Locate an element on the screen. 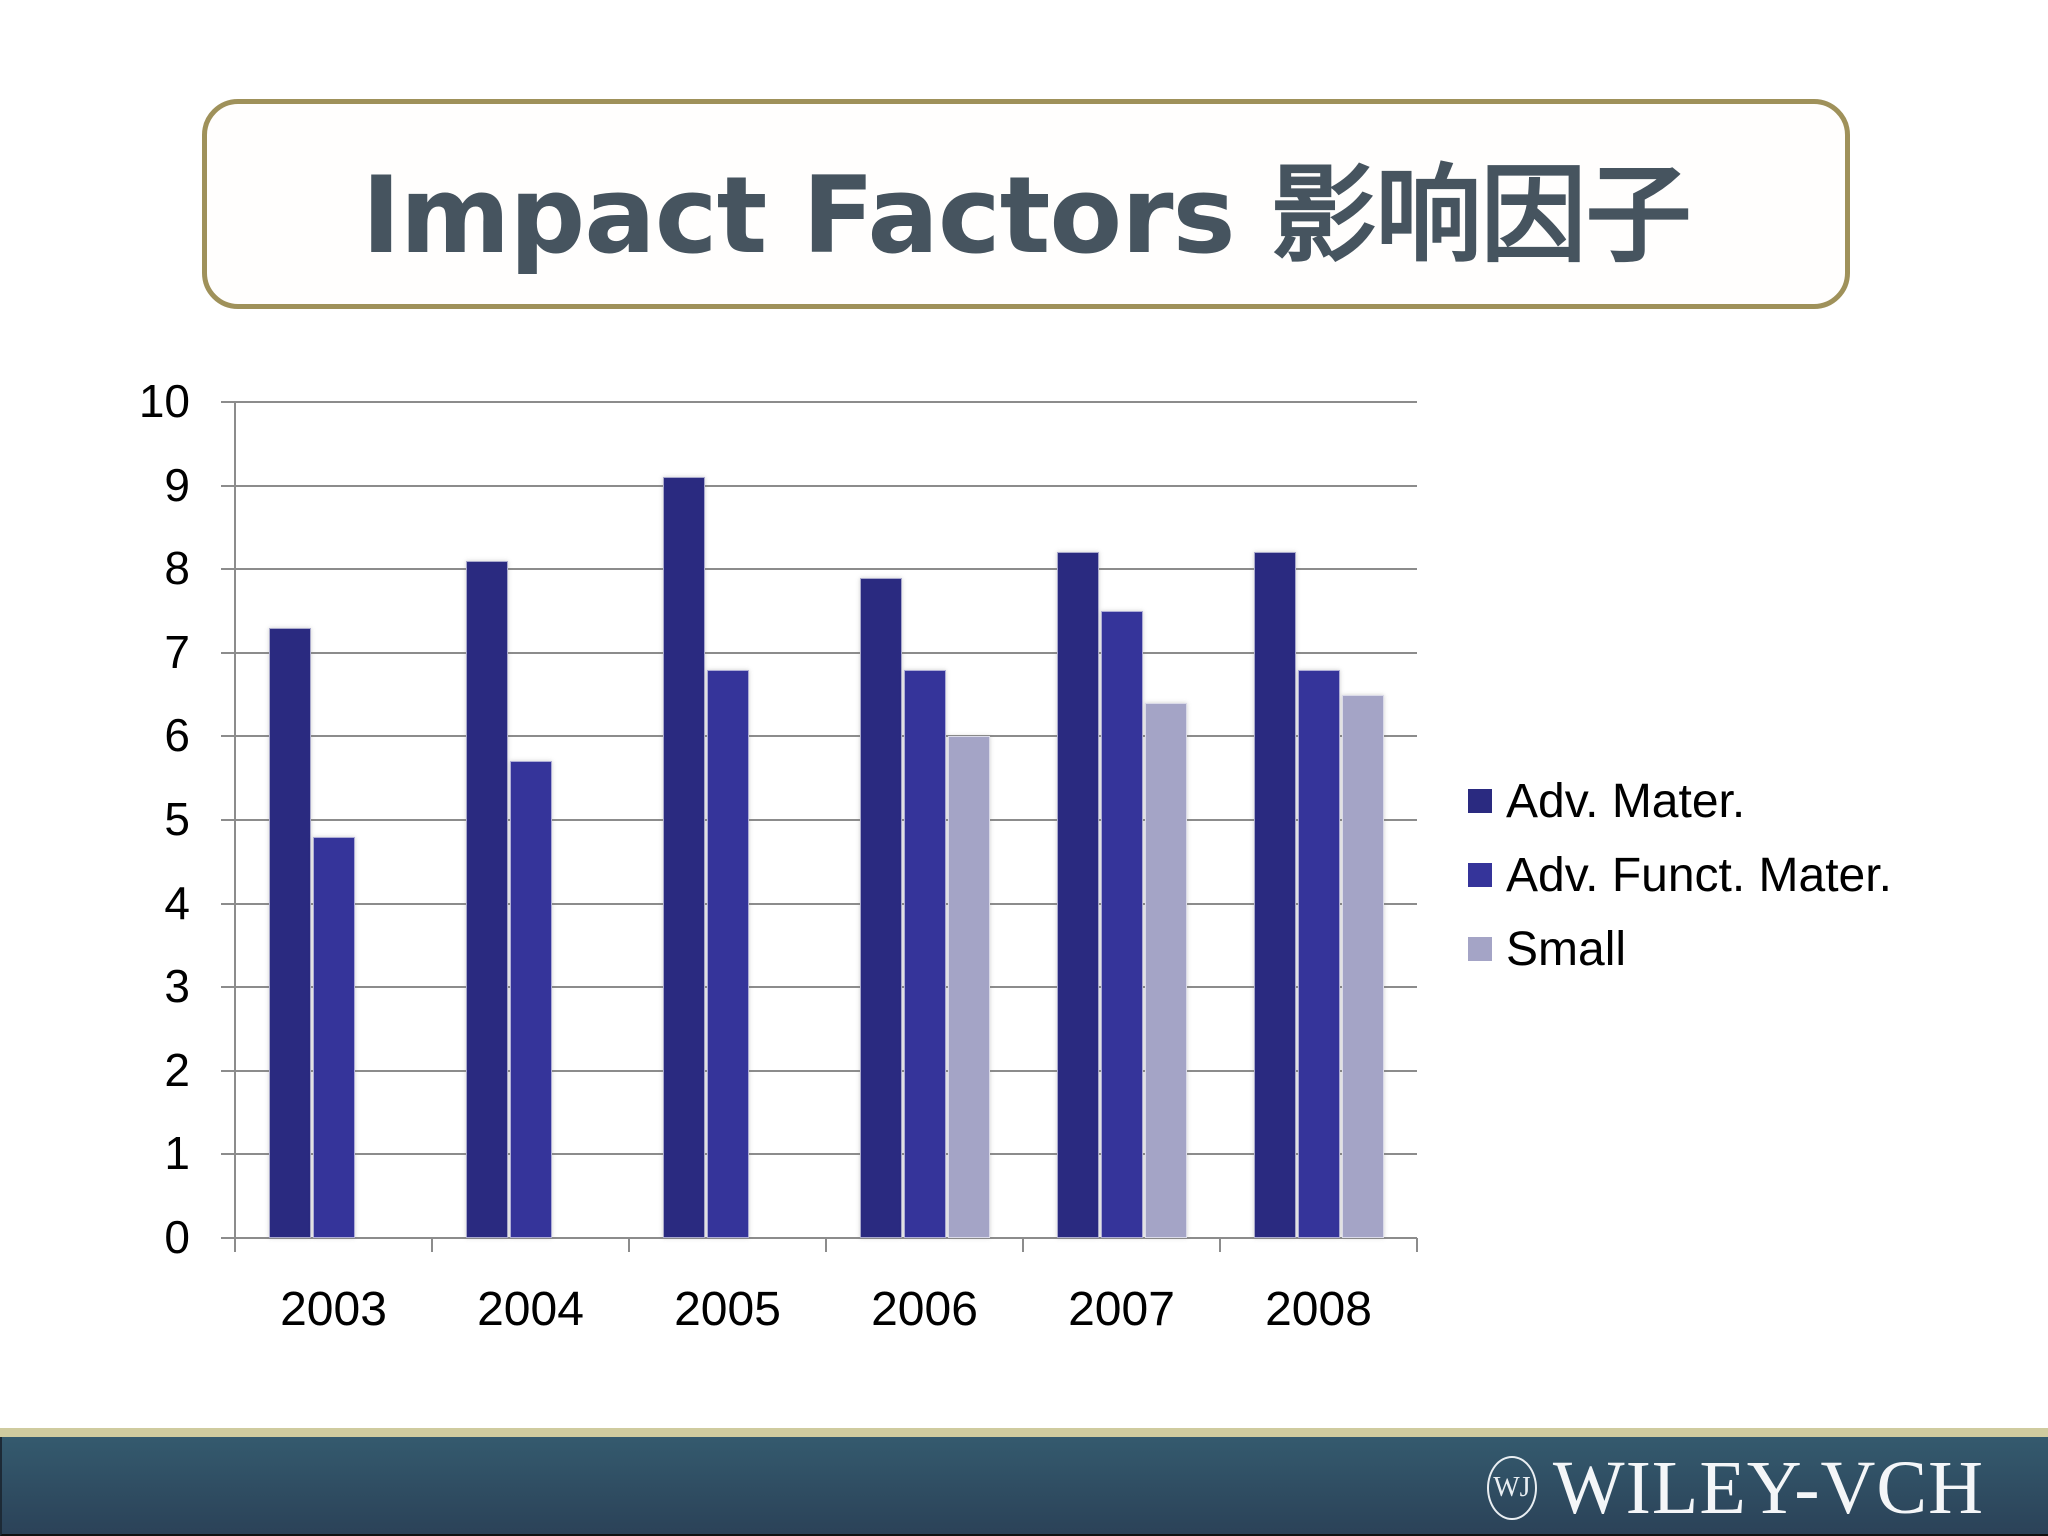  chart-legend: Adv. Mater. Adv. Funct. Mater. Small is located at coordinates (1680, 875).